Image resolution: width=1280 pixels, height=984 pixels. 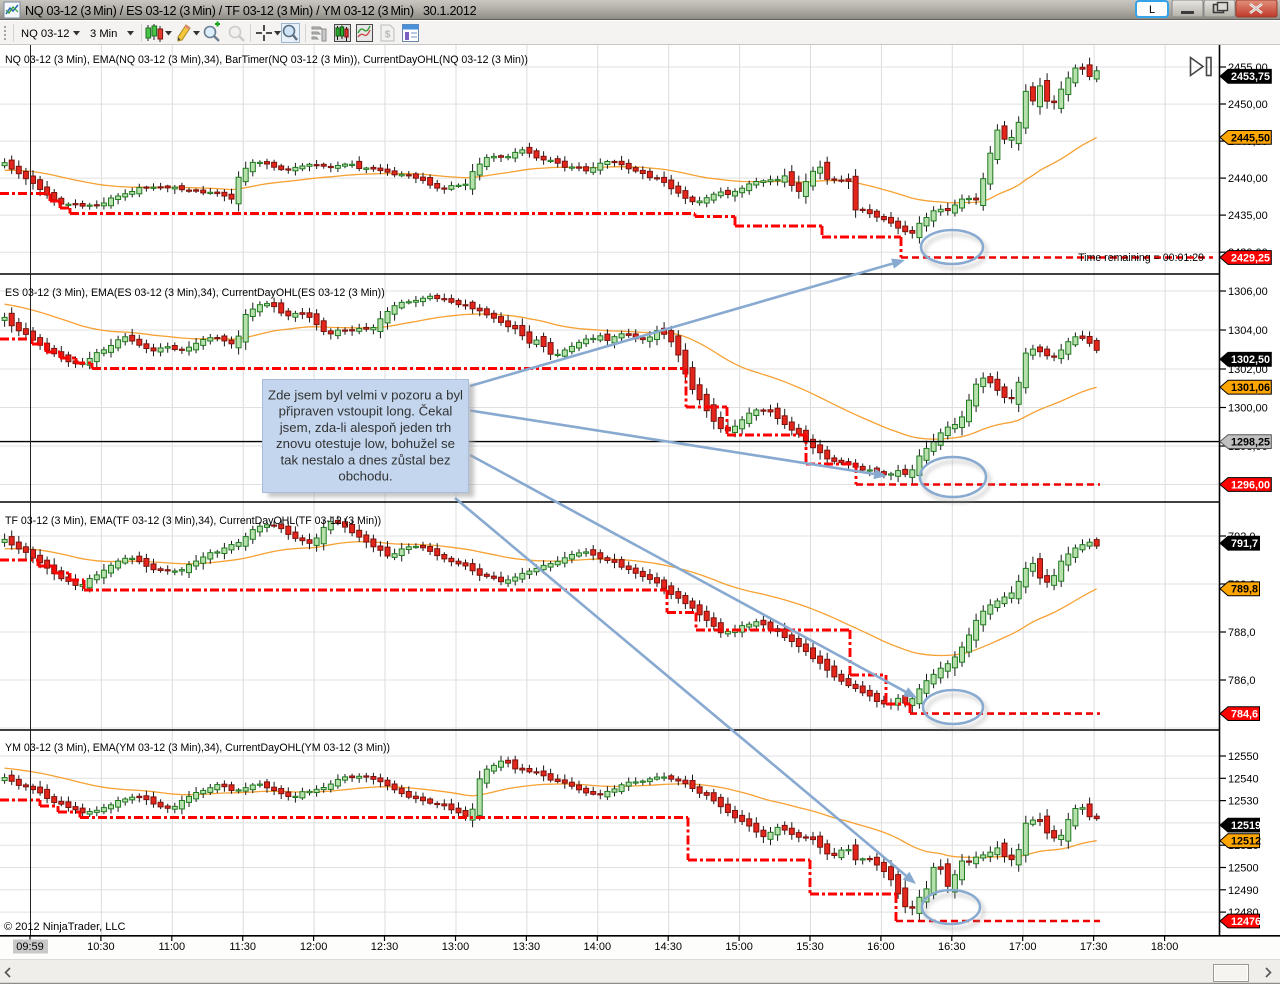 I want to click on svg-text: tak nestalo a dnes zůstal bez, so click(x=365, y=459).